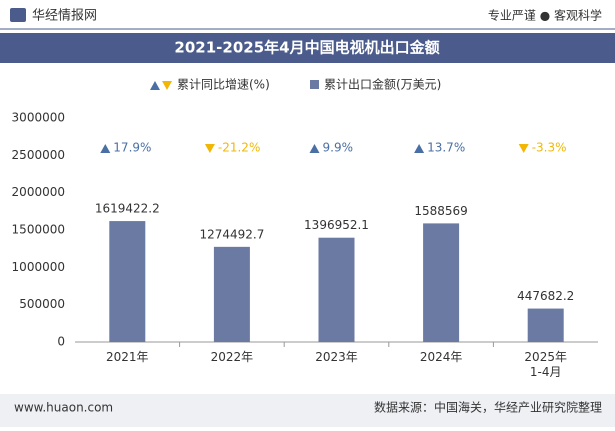 This screenshot has width=615, height=431. I want to click on data-label: 1396952.1, so click(336, 225).